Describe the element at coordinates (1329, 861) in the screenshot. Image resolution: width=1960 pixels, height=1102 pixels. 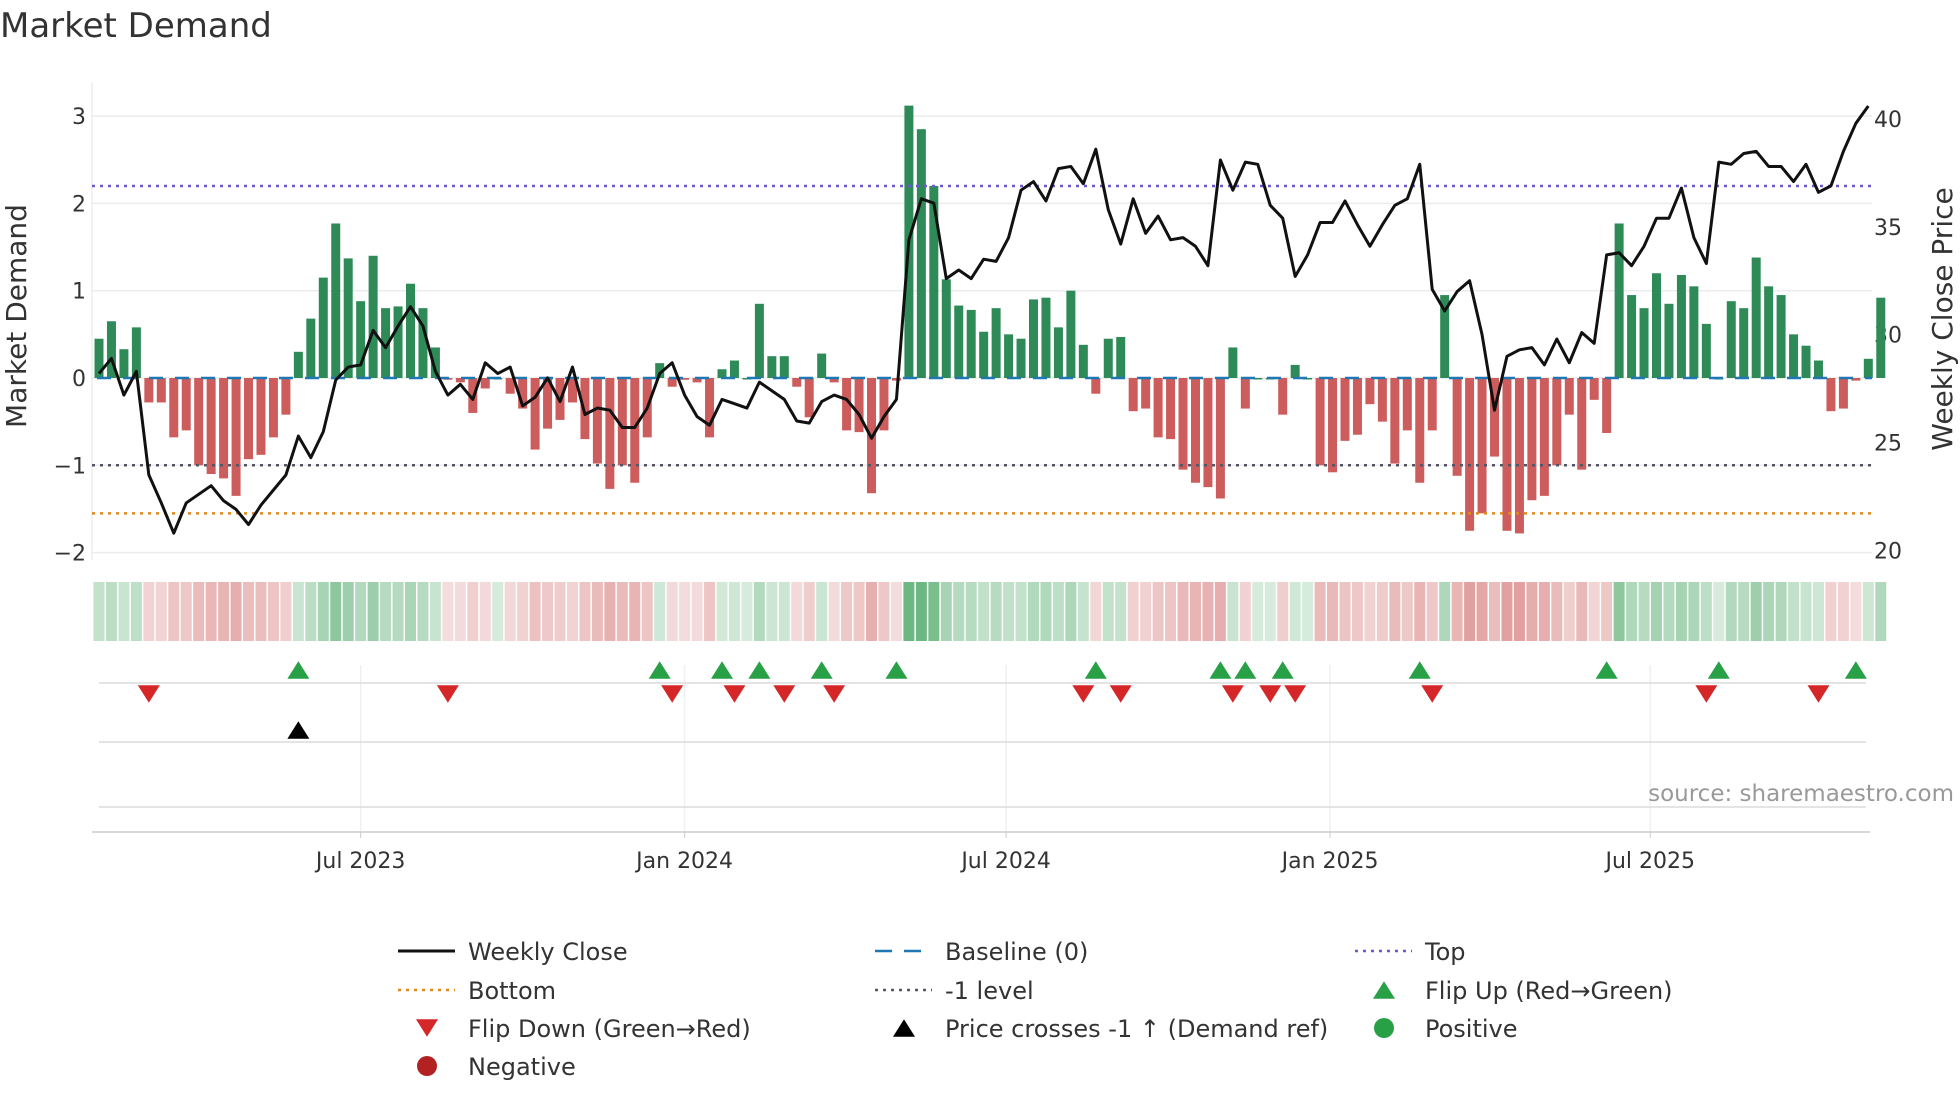
I see `x-tick-label: Jan 2025` at that location.